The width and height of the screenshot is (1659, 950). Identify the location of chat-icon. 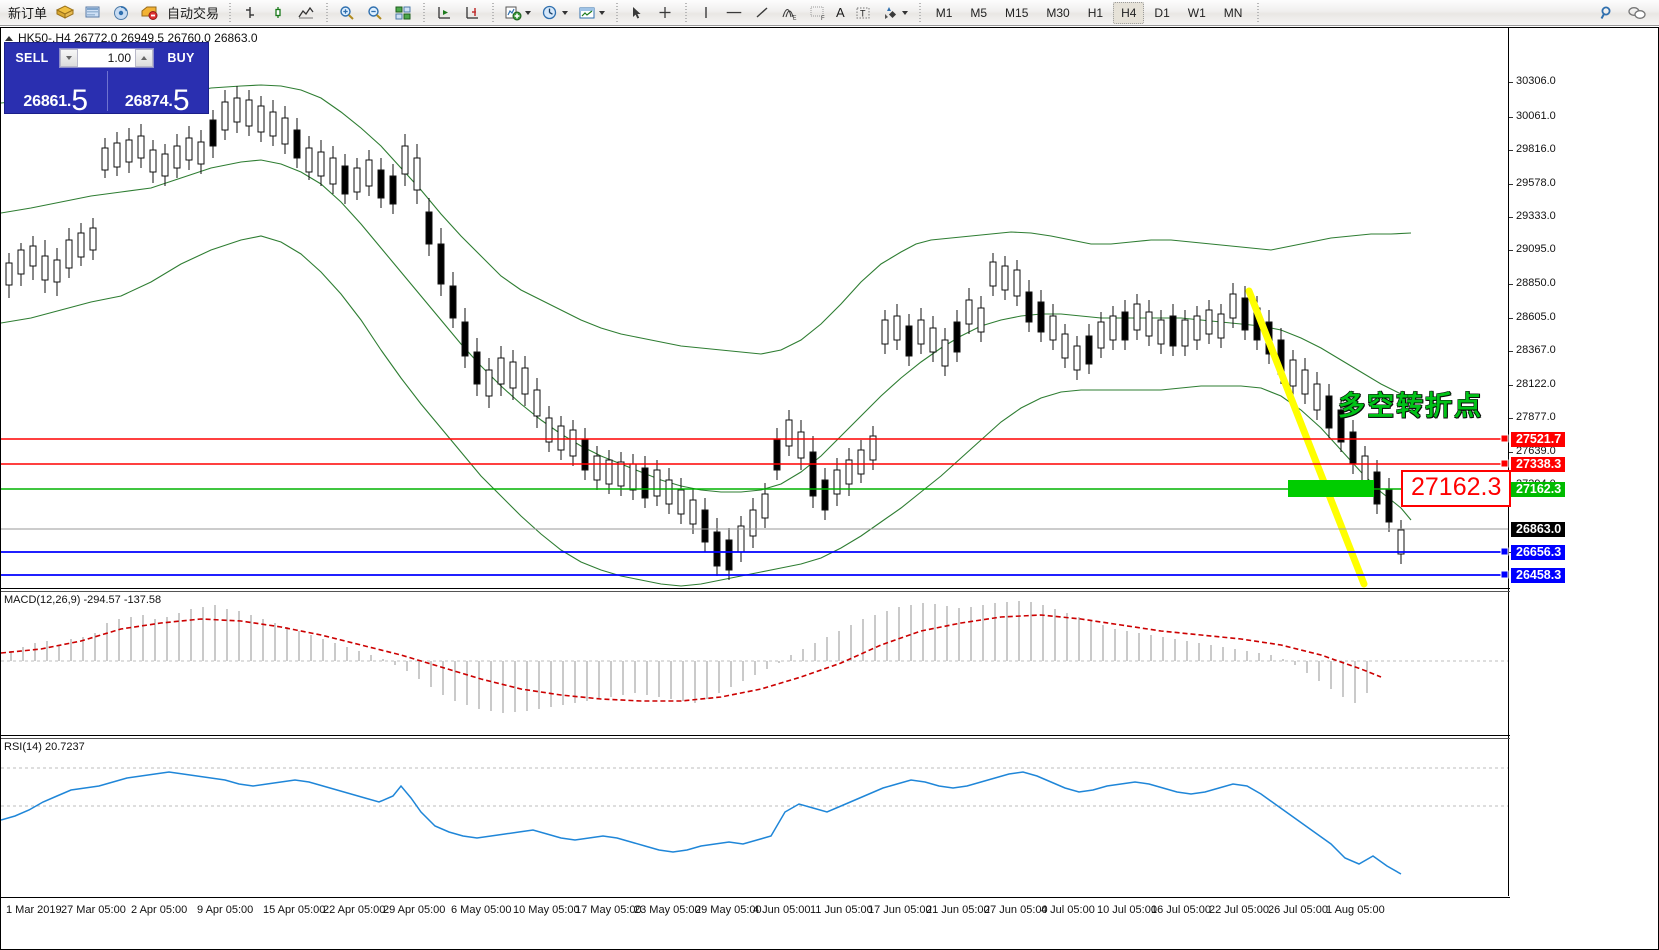
(1637, 13).